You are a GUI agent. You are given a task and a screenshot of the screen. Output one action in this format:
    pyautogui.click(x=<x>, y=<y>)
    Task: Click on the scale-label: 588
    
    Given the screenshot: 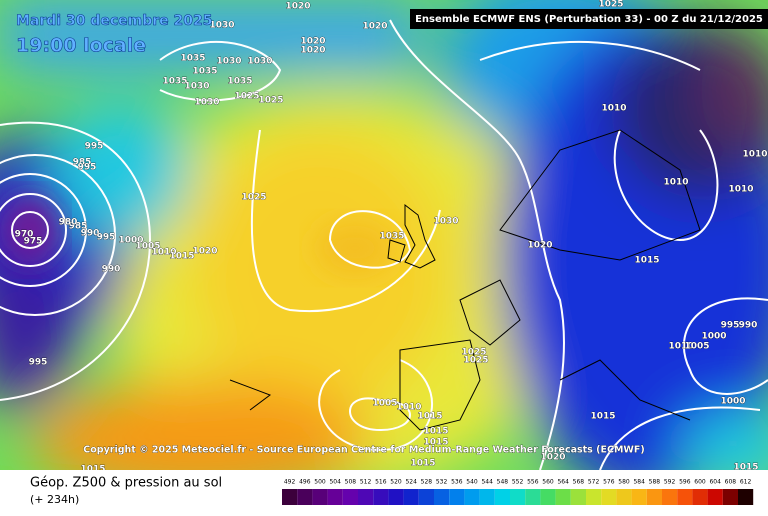 What is the action you would take?
    pyautogui.click(x=655, y=482)
    